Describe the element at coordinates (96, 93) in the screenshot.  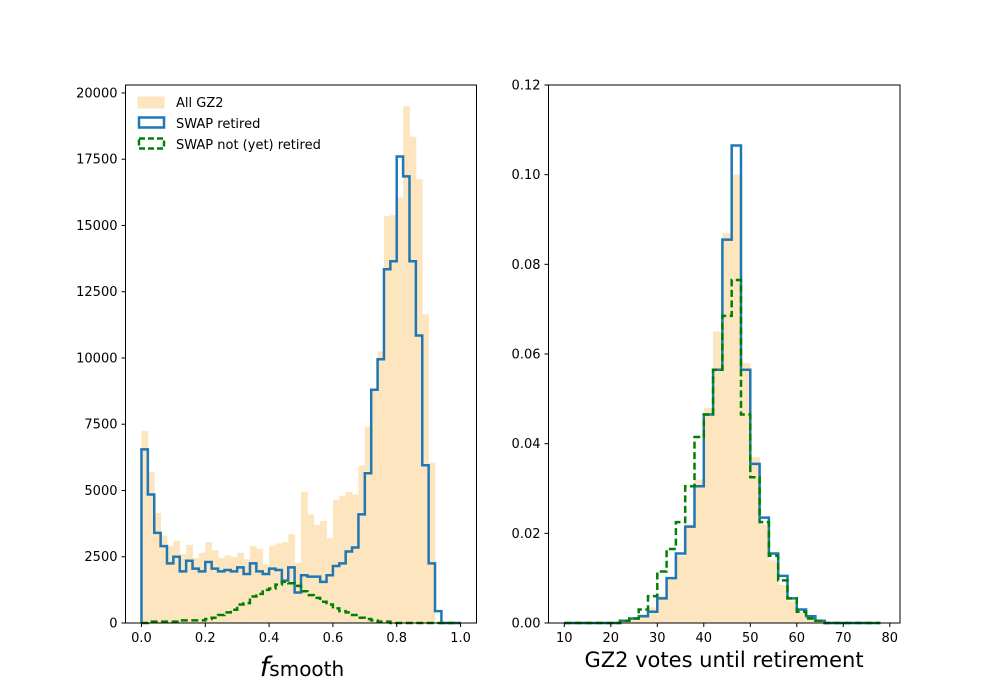
I see `y-tick-label: 20000` at that location.